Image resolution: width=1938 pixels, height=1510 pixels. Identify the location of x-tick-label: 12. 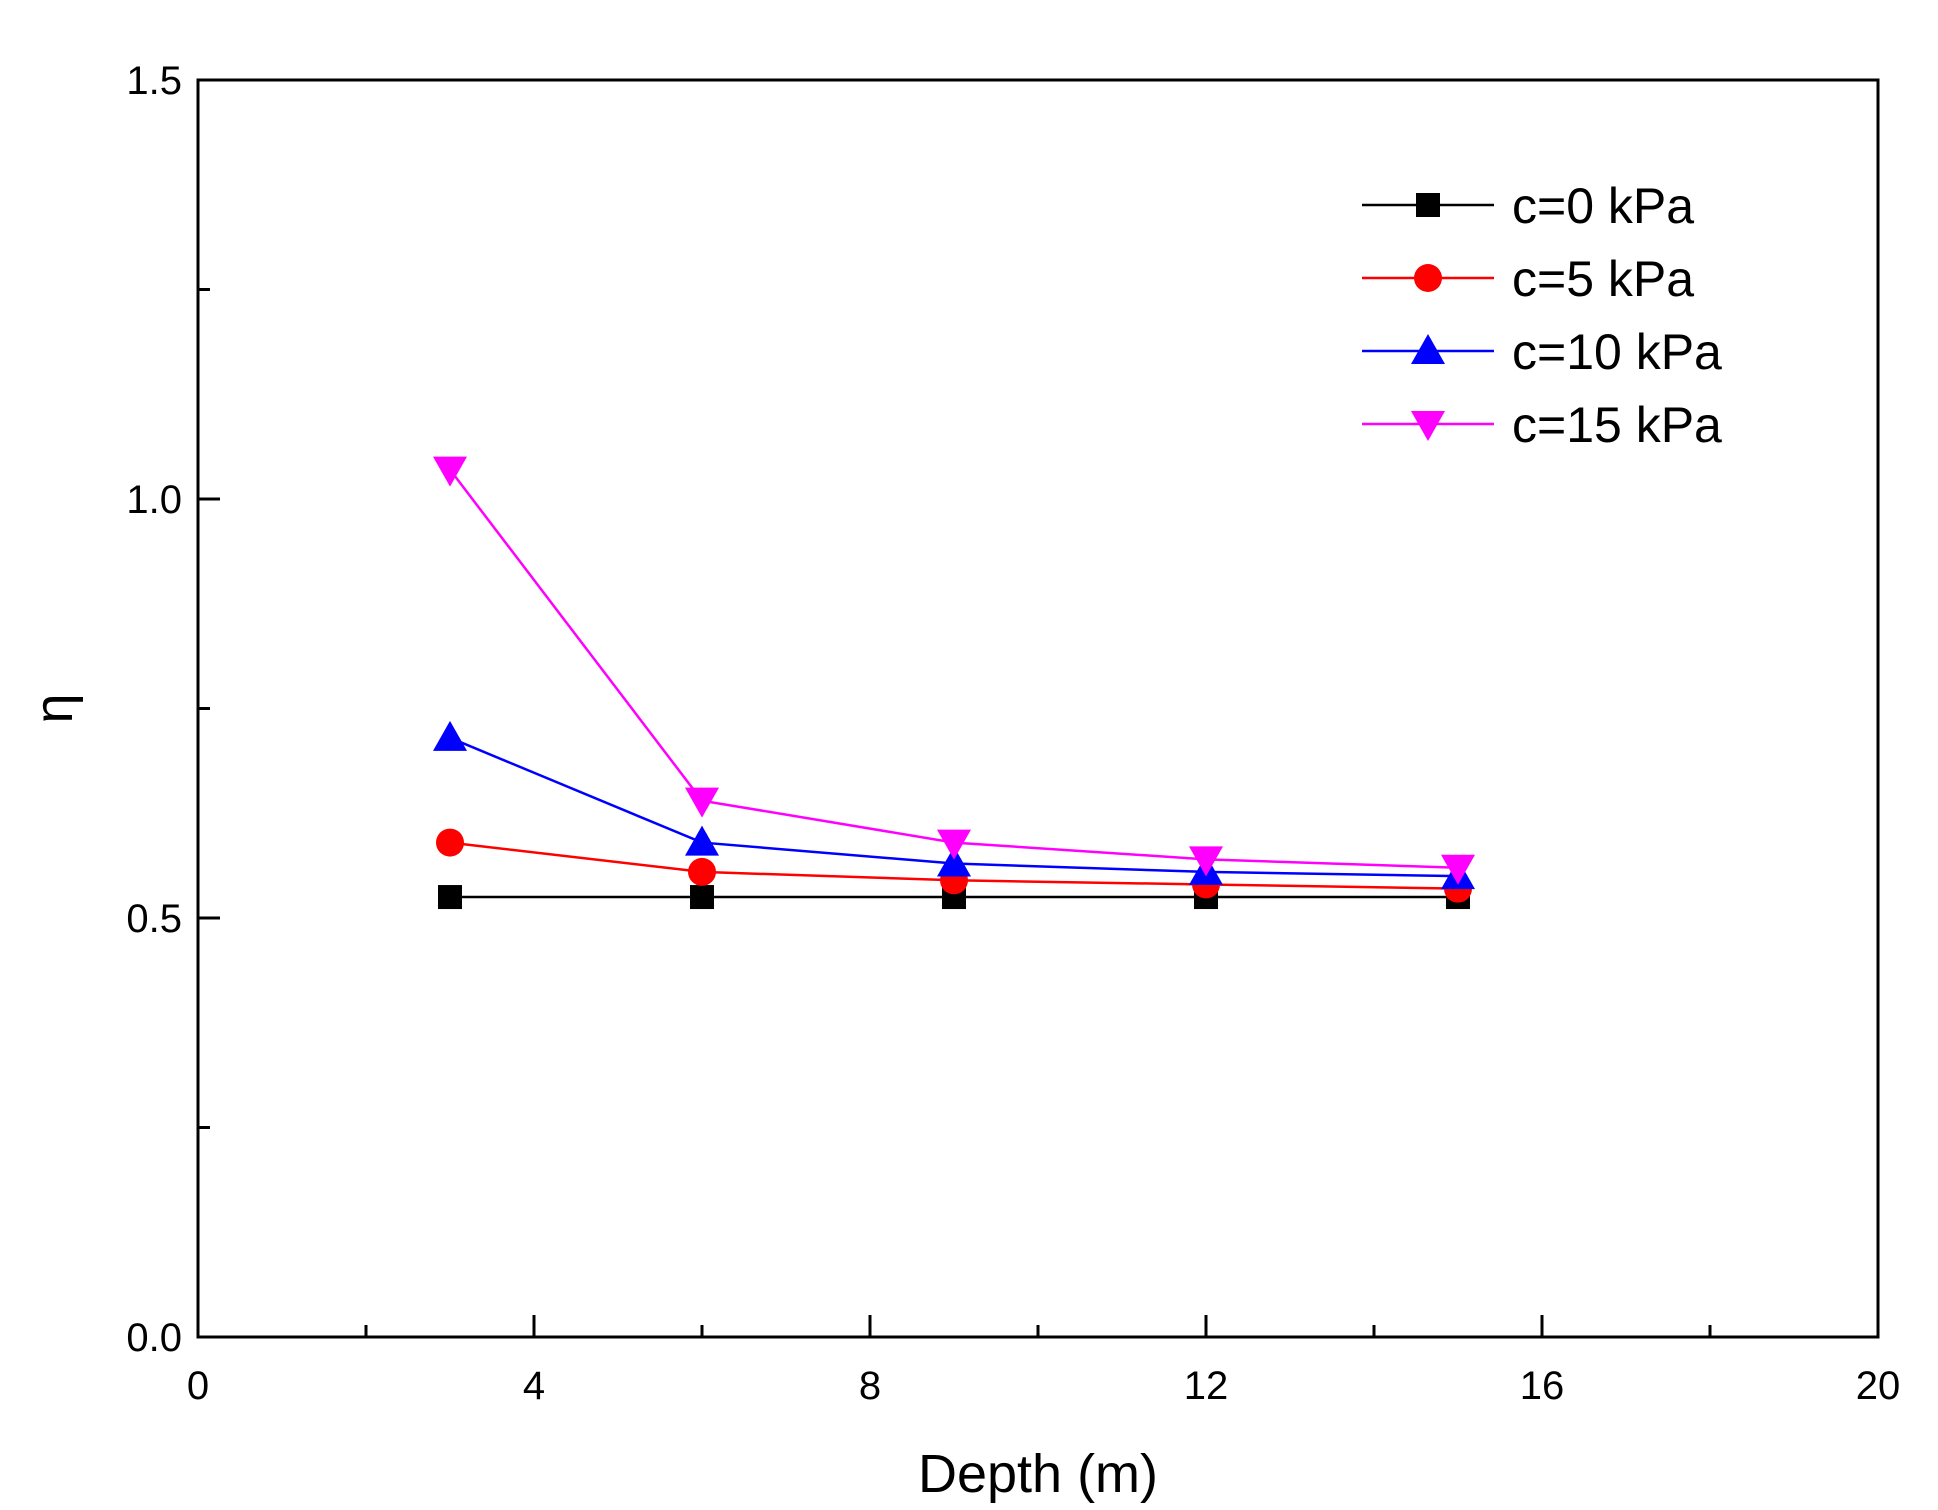
(1206, 1386).